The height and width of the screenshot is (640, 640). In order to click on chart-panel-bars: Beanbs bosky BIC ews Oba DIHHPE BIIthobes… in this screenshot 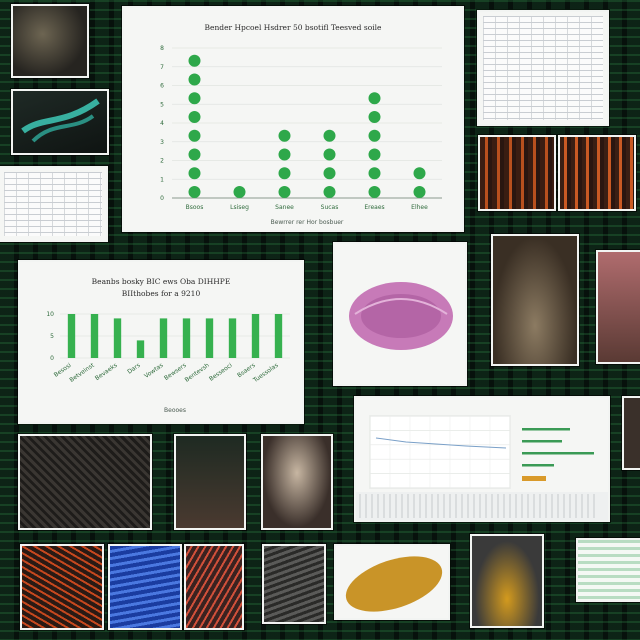, I will do `click(161, 342)`.